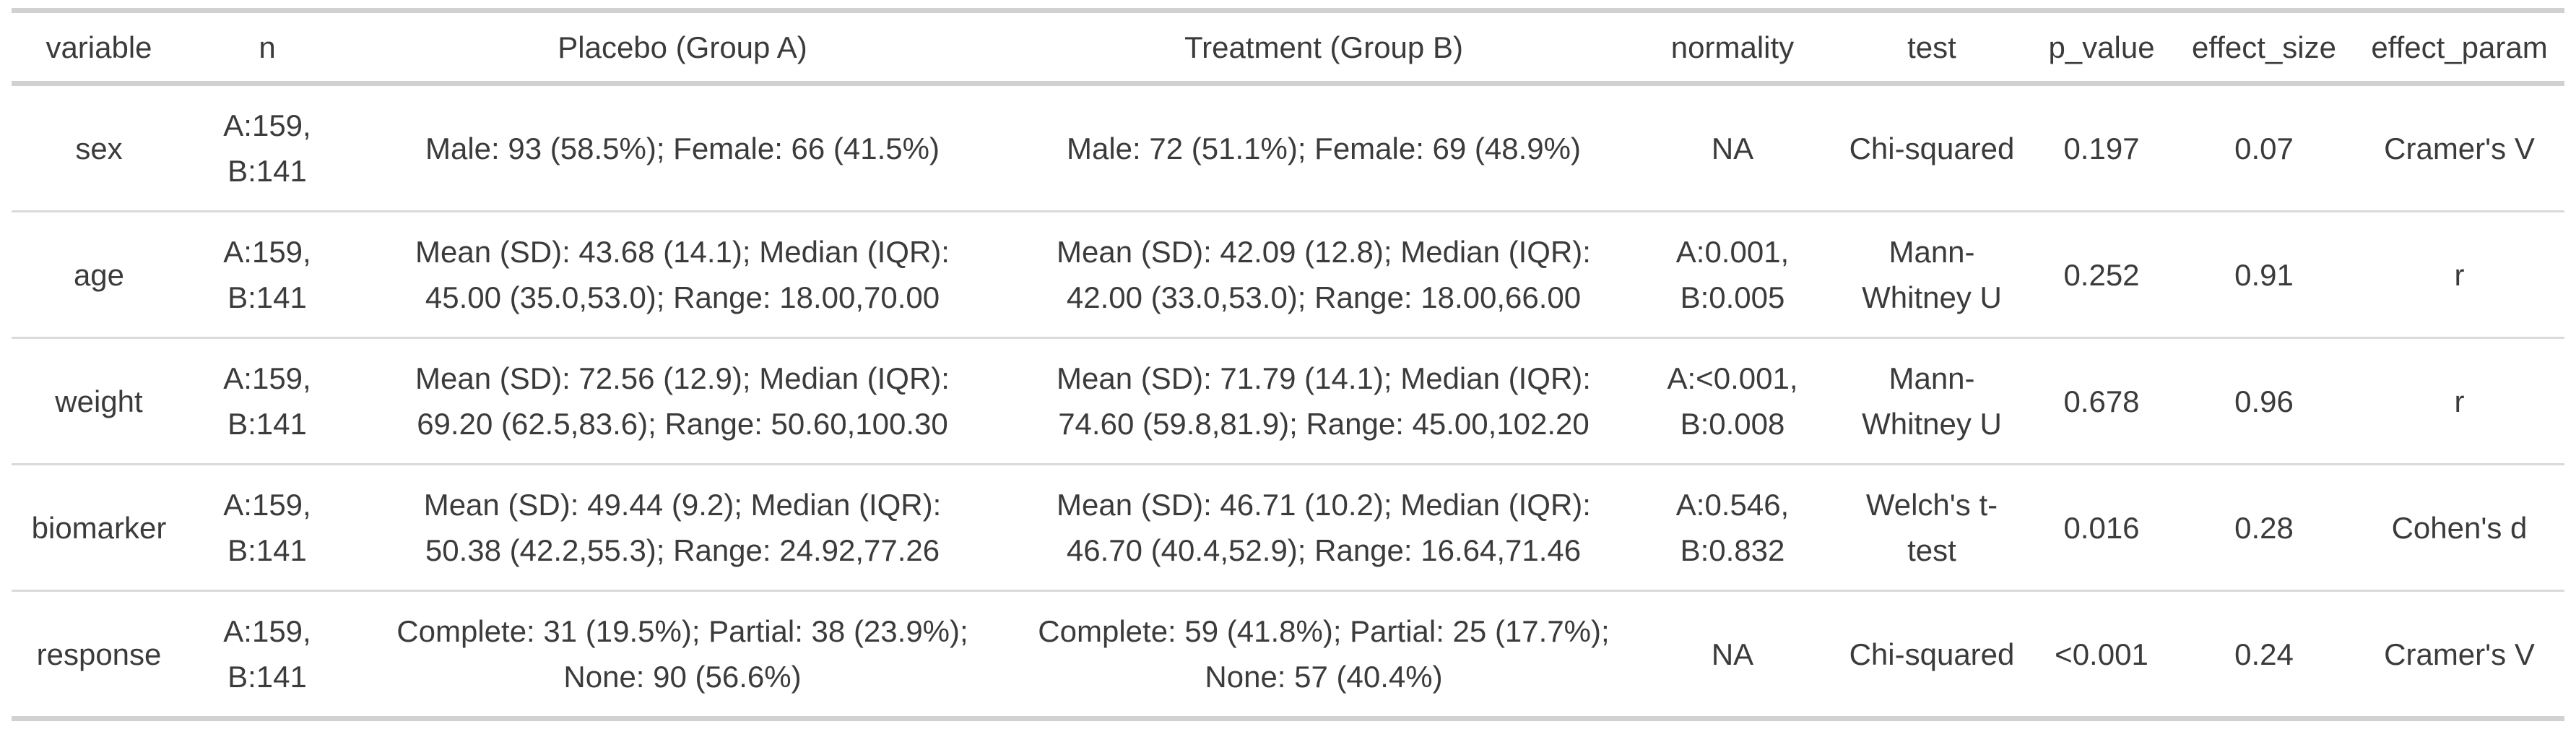  I want to click on cell-biomarker-test: Welch's t- test, so click(1931, 528).